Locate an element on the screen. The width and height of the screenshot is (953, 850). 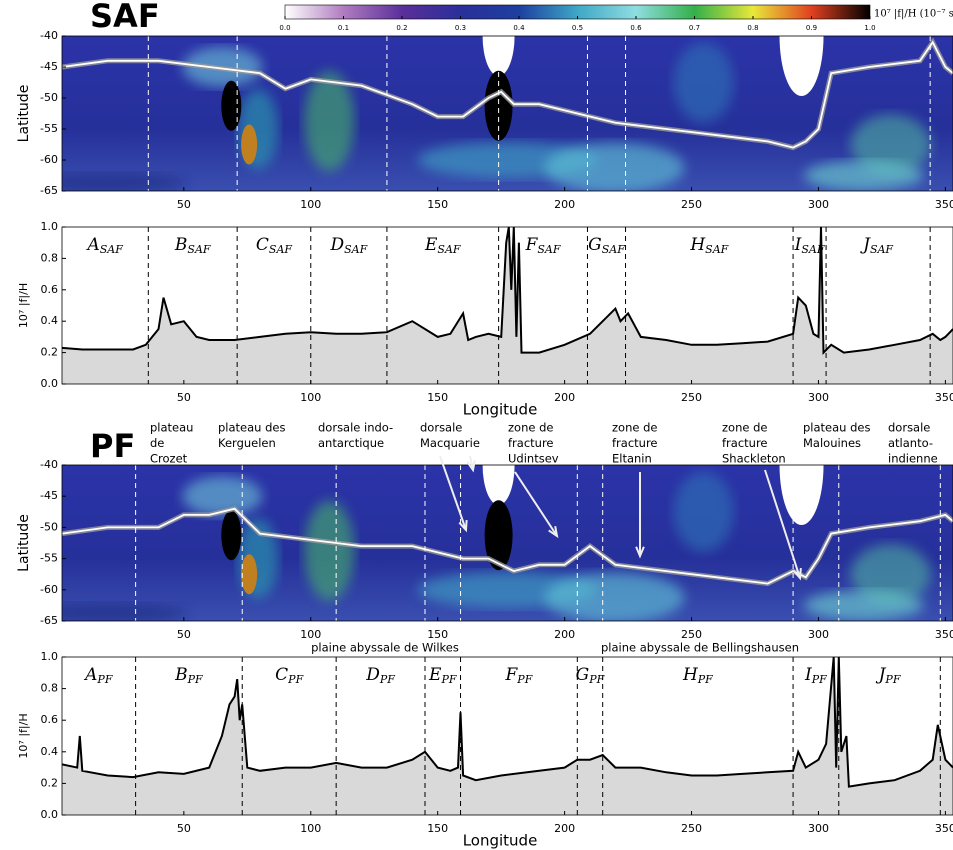
region-letter: A is located at coordinates (92, 245).